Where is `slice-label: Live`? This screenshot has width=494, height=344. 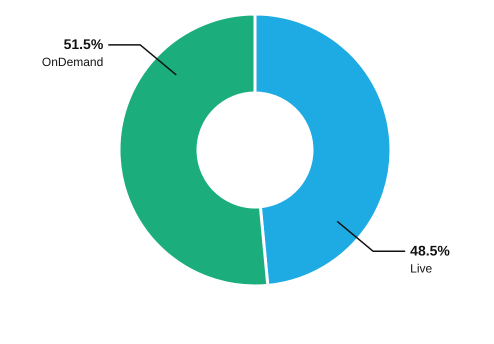 slice-label: Live is located at coordinates (421, 268).